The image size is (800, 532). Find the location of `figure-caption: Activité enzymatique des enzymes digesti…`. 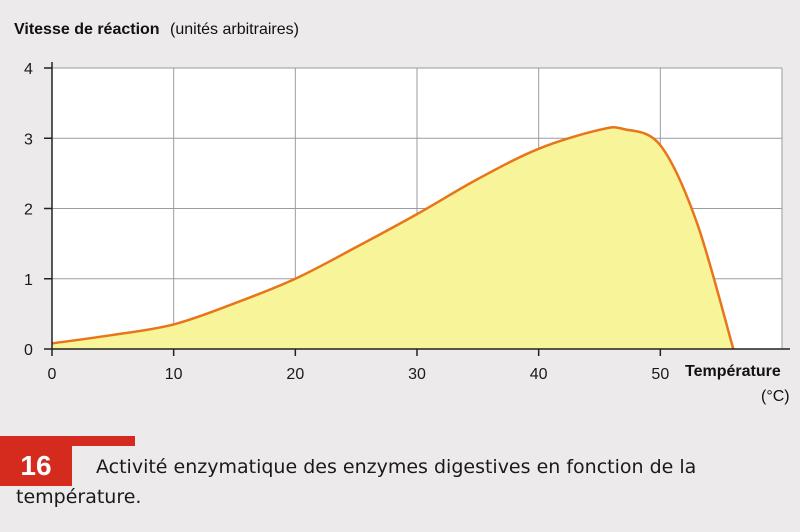

figure-caption: Activité enzymatique des enzymes digesti… is located at coordinates (356, 482).